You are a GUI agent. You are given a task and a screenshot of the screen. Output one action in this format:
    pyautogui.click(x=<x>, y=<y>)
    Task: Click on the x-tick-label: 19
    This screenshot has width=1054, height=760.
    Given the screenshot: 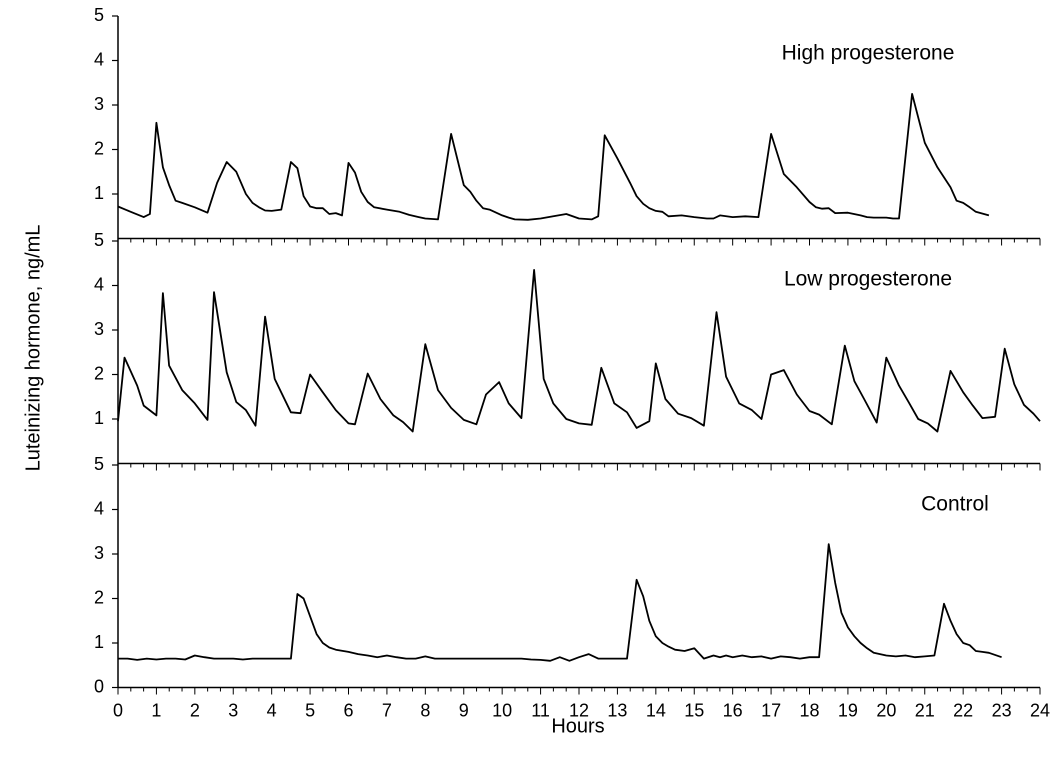 What is the action you would take?
    pyautogui.click(x=848, y=710)
    